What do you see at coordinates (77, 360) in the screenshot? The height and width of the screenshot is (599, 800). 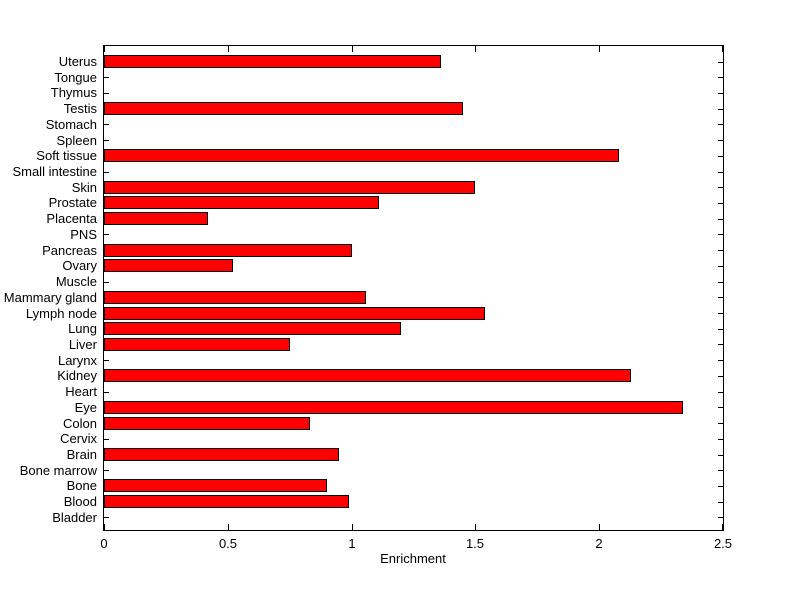 I see `y-tick-label: Larynx` at bounding box center [77, 360].